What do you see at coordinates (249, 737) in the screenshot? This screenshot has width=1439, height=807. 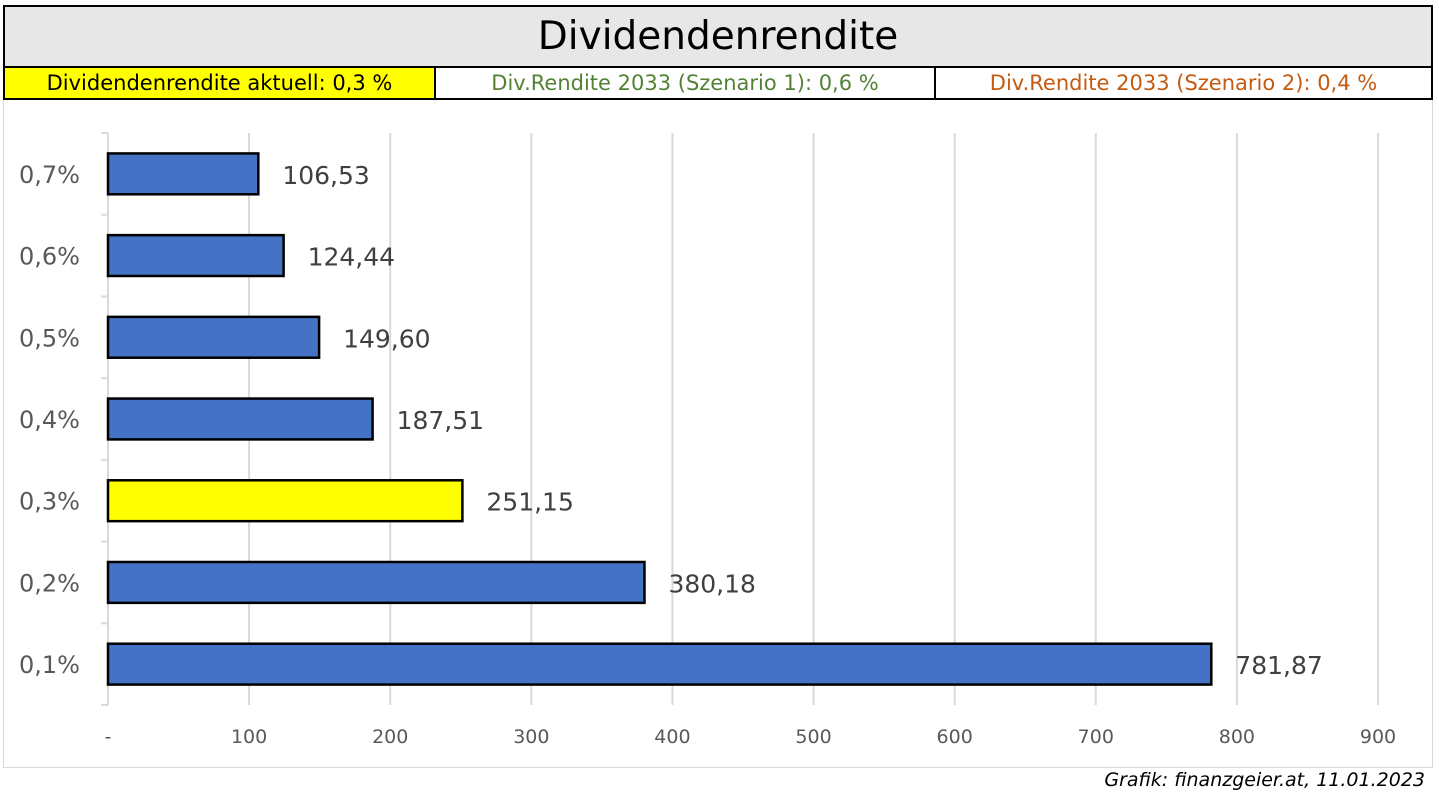 I see `x-tick-label: 100` at bounding box center [249, 737].